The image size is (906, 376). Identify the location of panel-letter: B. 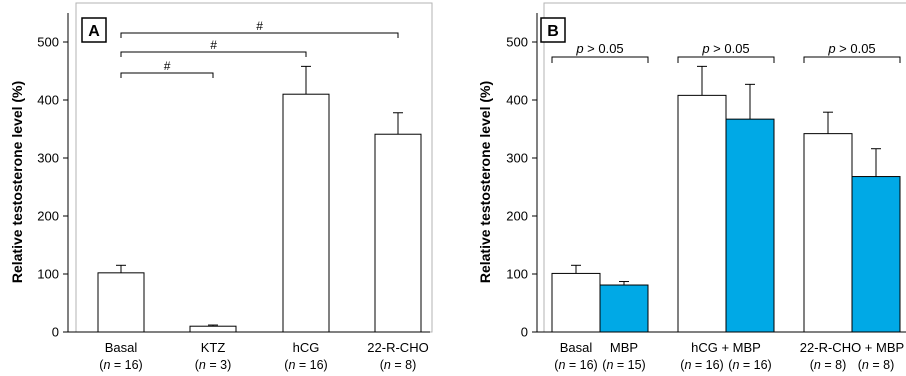
(553, 31).